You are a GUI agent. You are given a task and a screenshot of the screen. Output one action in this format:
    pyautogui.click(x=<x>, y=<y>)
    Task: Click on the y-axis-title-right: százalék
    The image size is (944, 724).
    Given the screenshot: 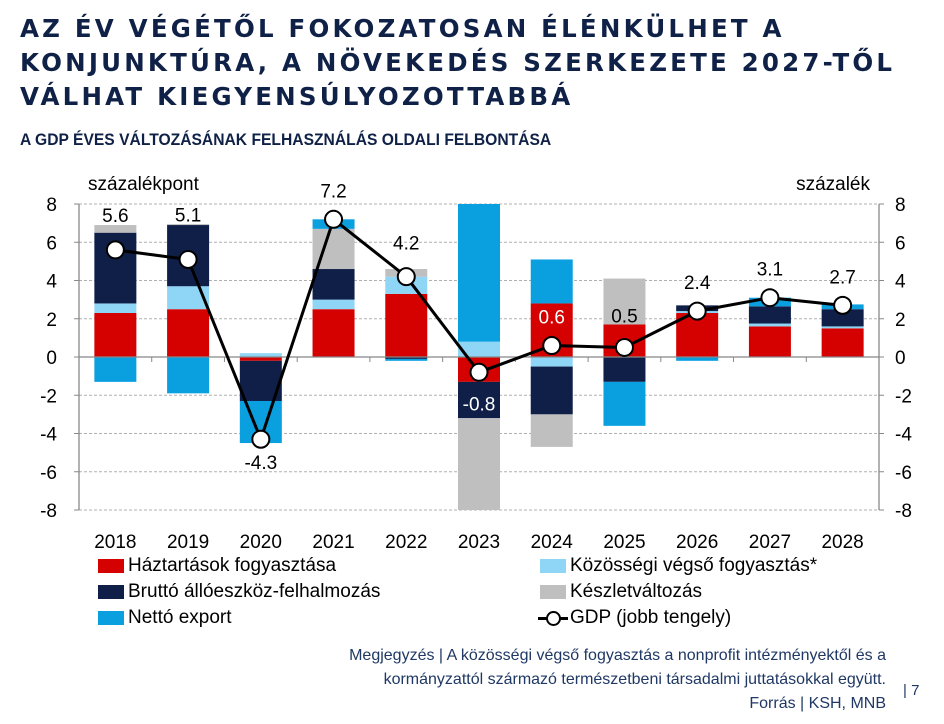 What is the action you would take?
    pyautogui.click(x=833, y=184)
    